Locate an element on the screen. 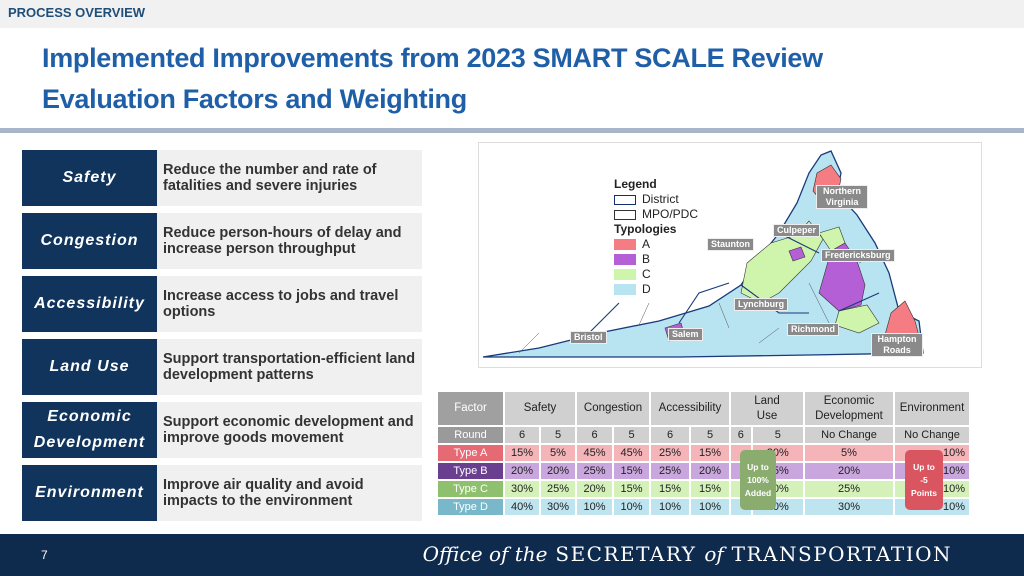 The width and height of the screenshot is (1024, 576). col-factor: Factor is located at coordinates (470, 408).